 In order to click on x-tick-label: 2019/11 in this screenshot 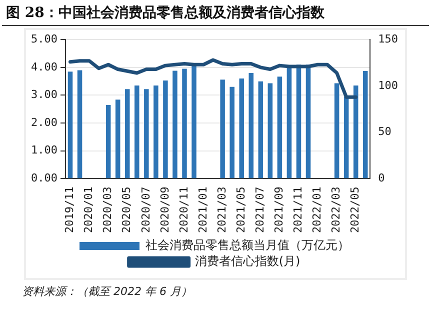, I will do `click(69, 209)`.